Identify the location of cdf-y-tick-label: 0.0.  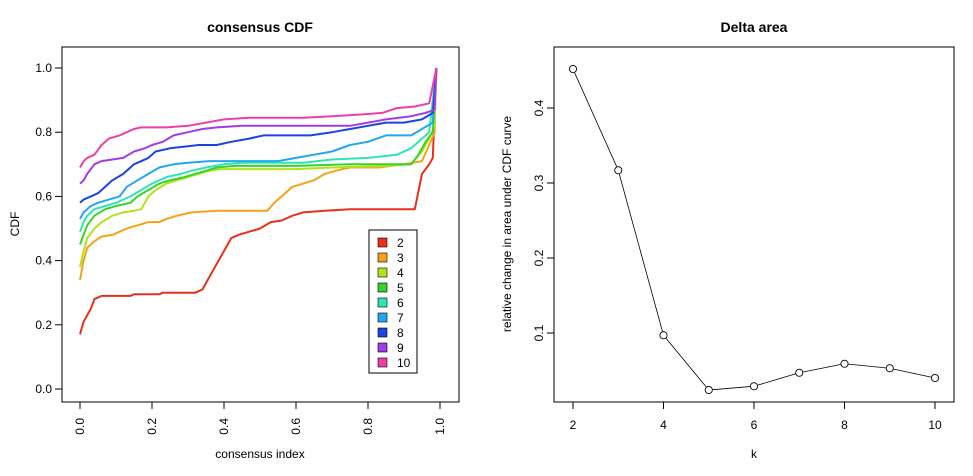
(43, 389).